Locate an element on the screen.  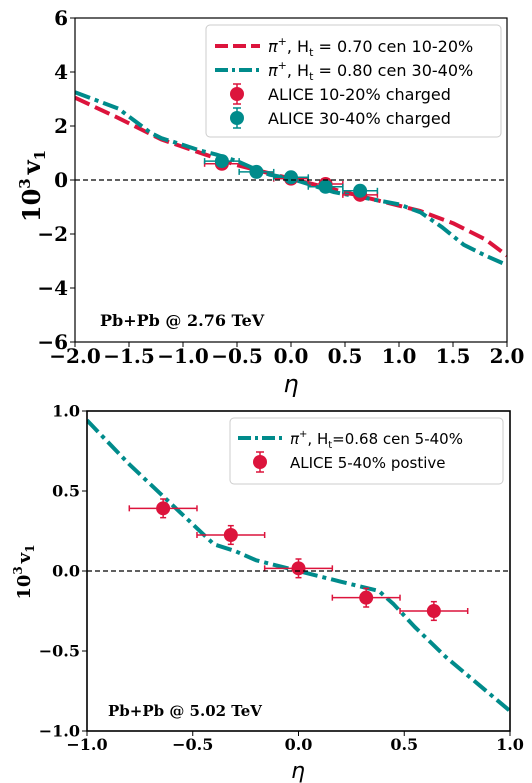
bottom-legend-1-rest: , H is located at coordinates (317, 439).